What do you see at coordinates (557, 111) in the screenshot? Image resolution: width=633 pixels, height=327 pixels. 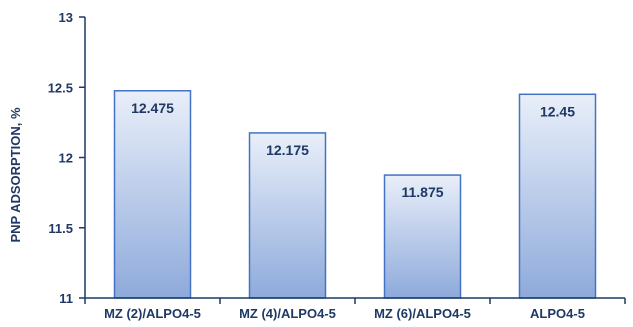 I see `data-label: 12.45` at bounding box center [557, 111].